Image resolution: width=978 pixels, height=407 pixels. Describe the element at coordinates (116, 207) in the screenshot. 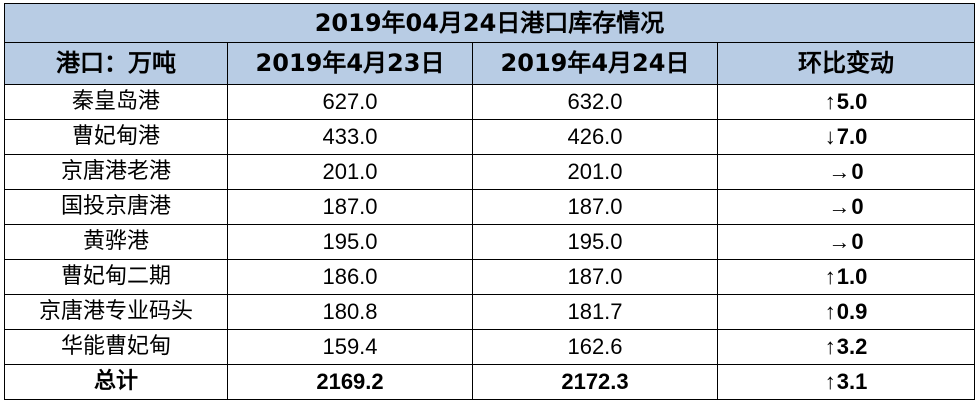

I see `port-name: 国投京唐港` at that location.